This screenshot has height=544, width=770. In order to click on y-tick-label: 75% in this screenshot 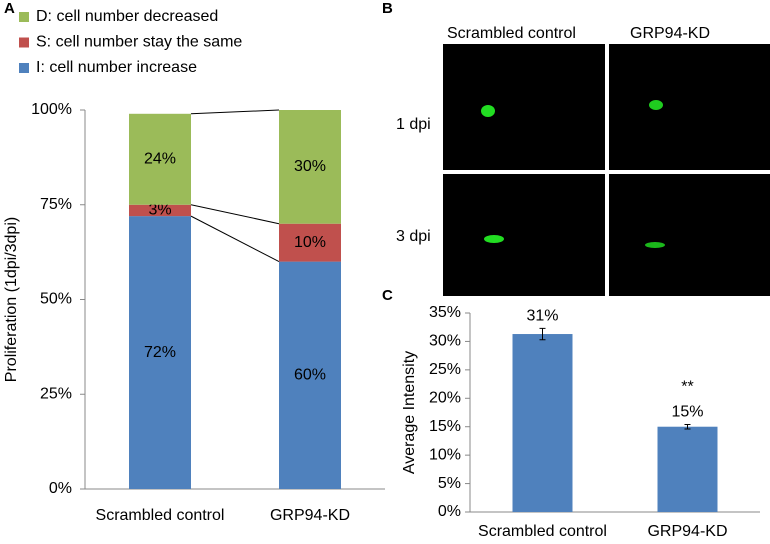, I will do `click(56, 204)`.